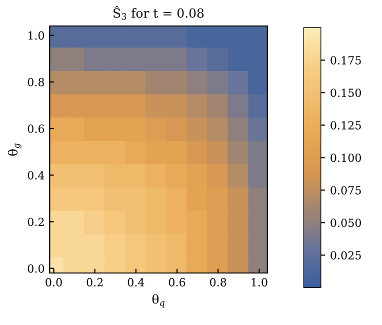  Describe the element at coordinates (345, 125) in the screenshot. I see `color-bar-label: 0.125` at that location.